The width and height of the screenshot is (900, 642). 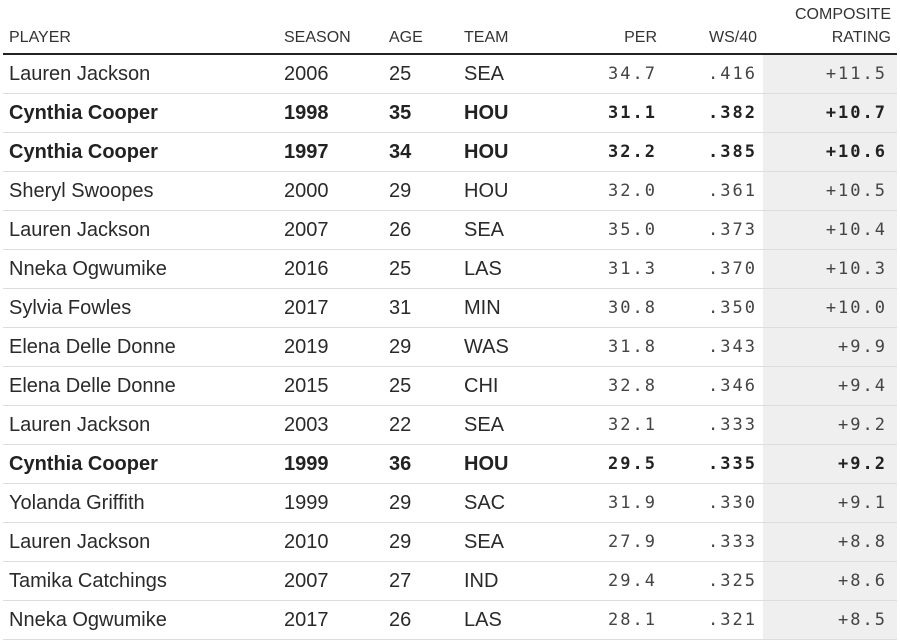 I want to click on table-row: Cynthia Cooper 1999 36 HOU 29.5.335 +9.2, so click(x=450, y=464).